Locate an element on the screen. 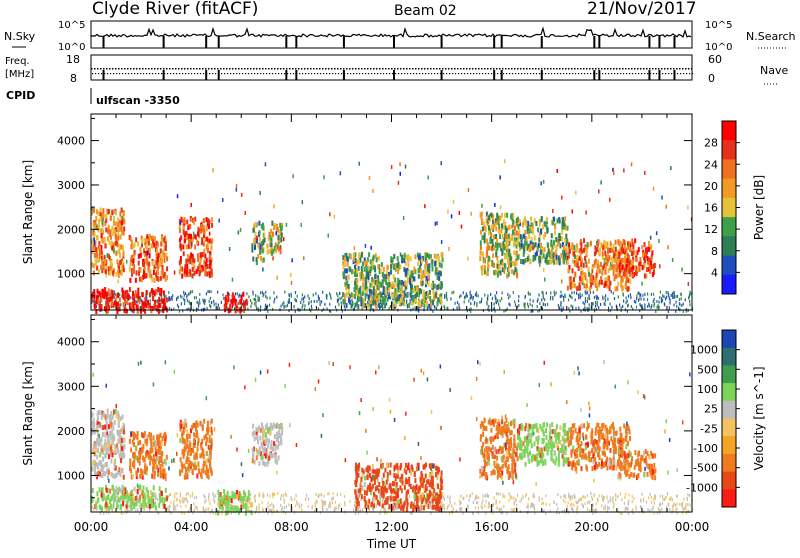 Image resolution: width=800 pixels, height=558 pixels. colorbar-segment is located at coordinates (729, 169).